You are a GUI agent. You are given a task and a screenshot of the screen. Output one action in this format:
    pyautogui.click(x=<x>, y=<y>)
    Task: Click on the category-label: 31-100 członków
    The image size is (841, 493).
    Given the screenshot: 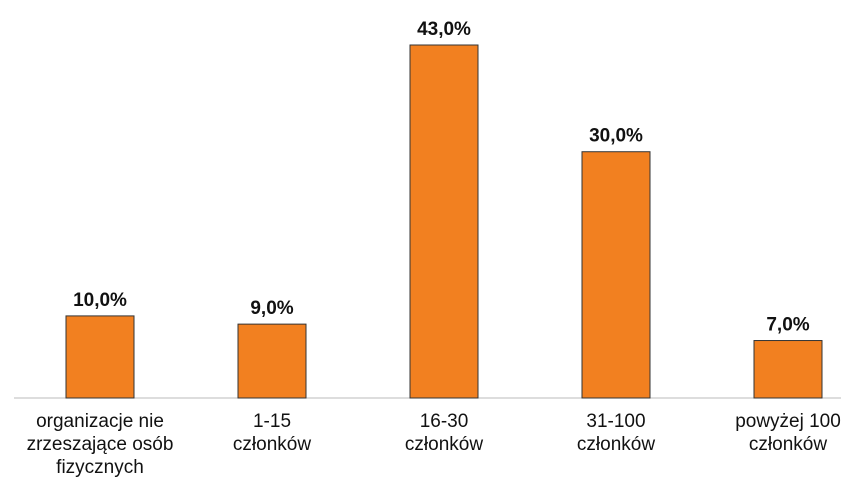 What is the action you would take?
    pyautogui.click(x=616, y=433)
    